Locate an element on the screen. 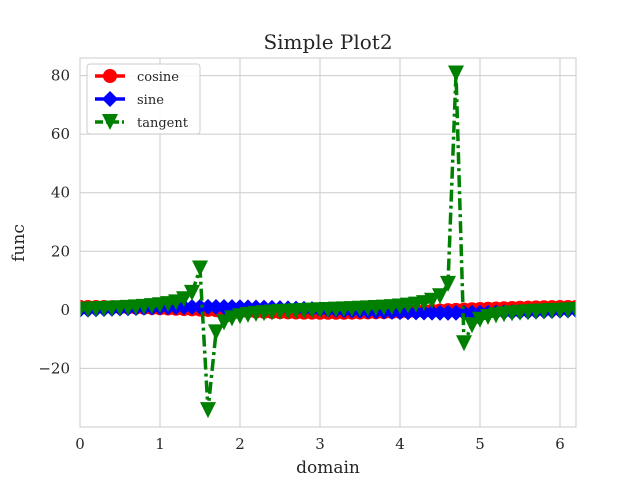 This screenshot has width=640, height=480. x-tick-label: 1 is located at coordinates (160, 444).